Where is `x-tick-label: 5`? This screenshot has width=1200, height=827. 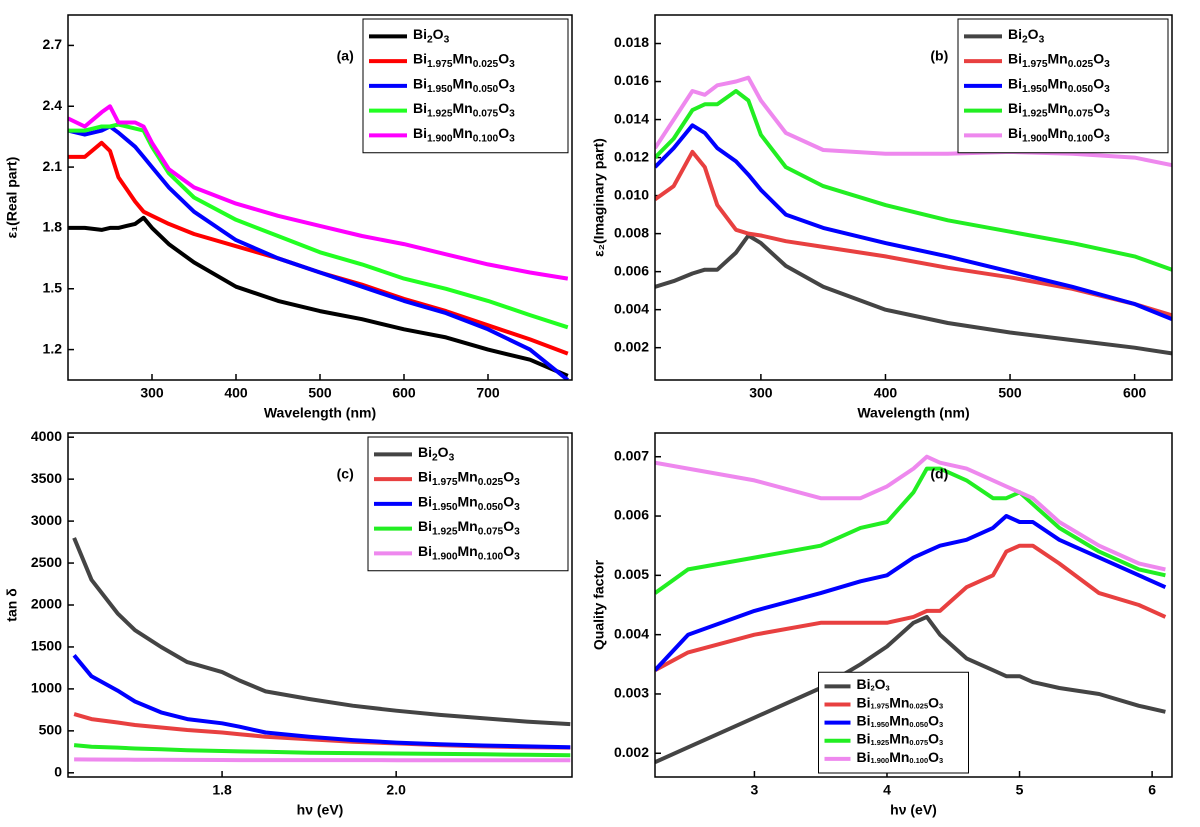
x-tick-label: 5 is located at coordinates (1020, 790).